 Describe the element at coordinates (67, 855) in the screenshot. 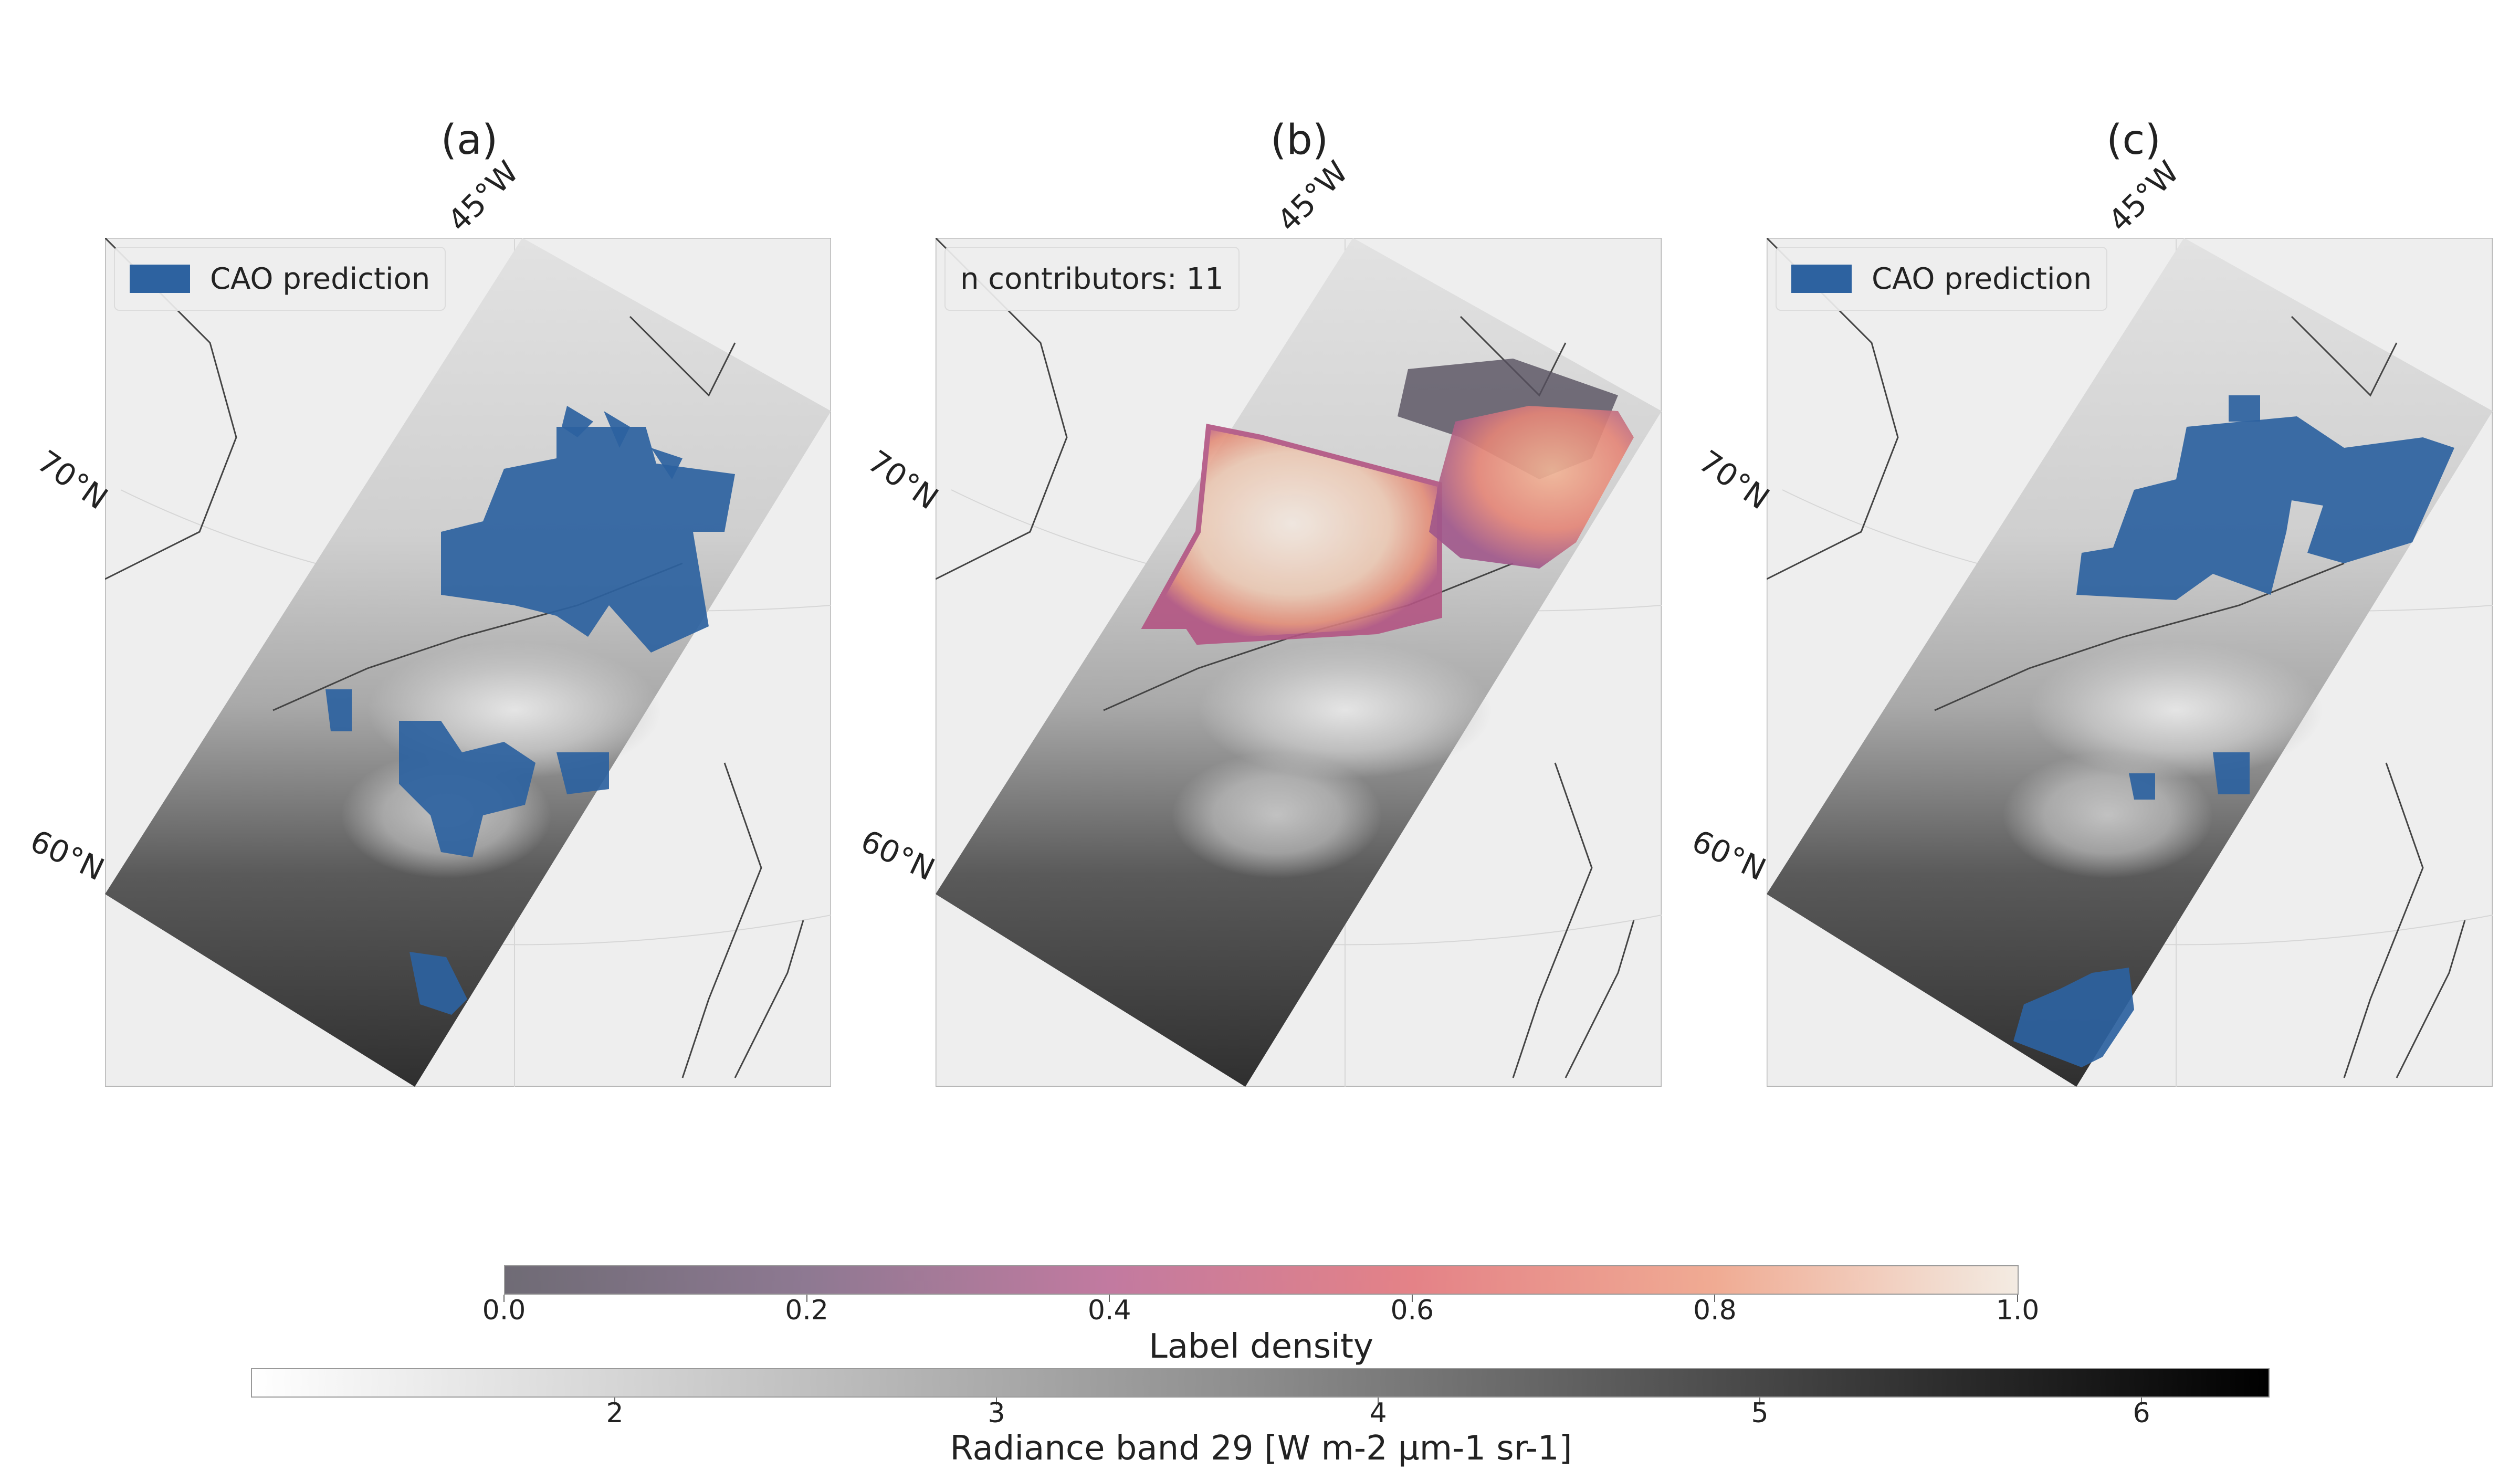

I see `lat-low-label-a: 60°N` at that location.